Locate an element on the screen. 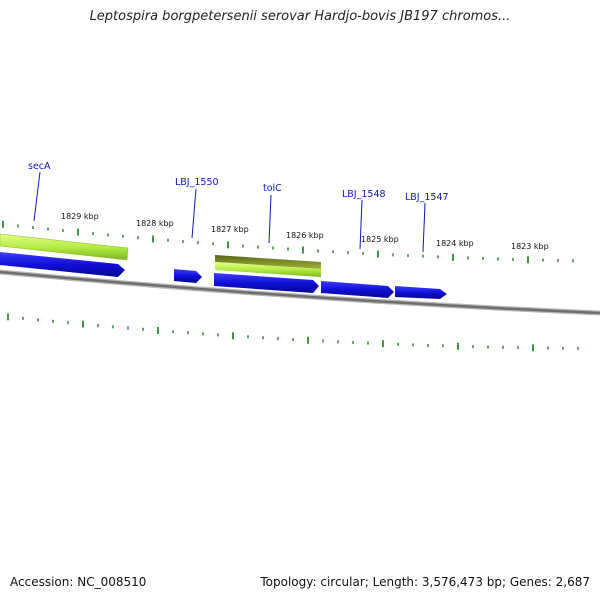  gene-arrow-lbj1550 is located at coordinates (188, 276).